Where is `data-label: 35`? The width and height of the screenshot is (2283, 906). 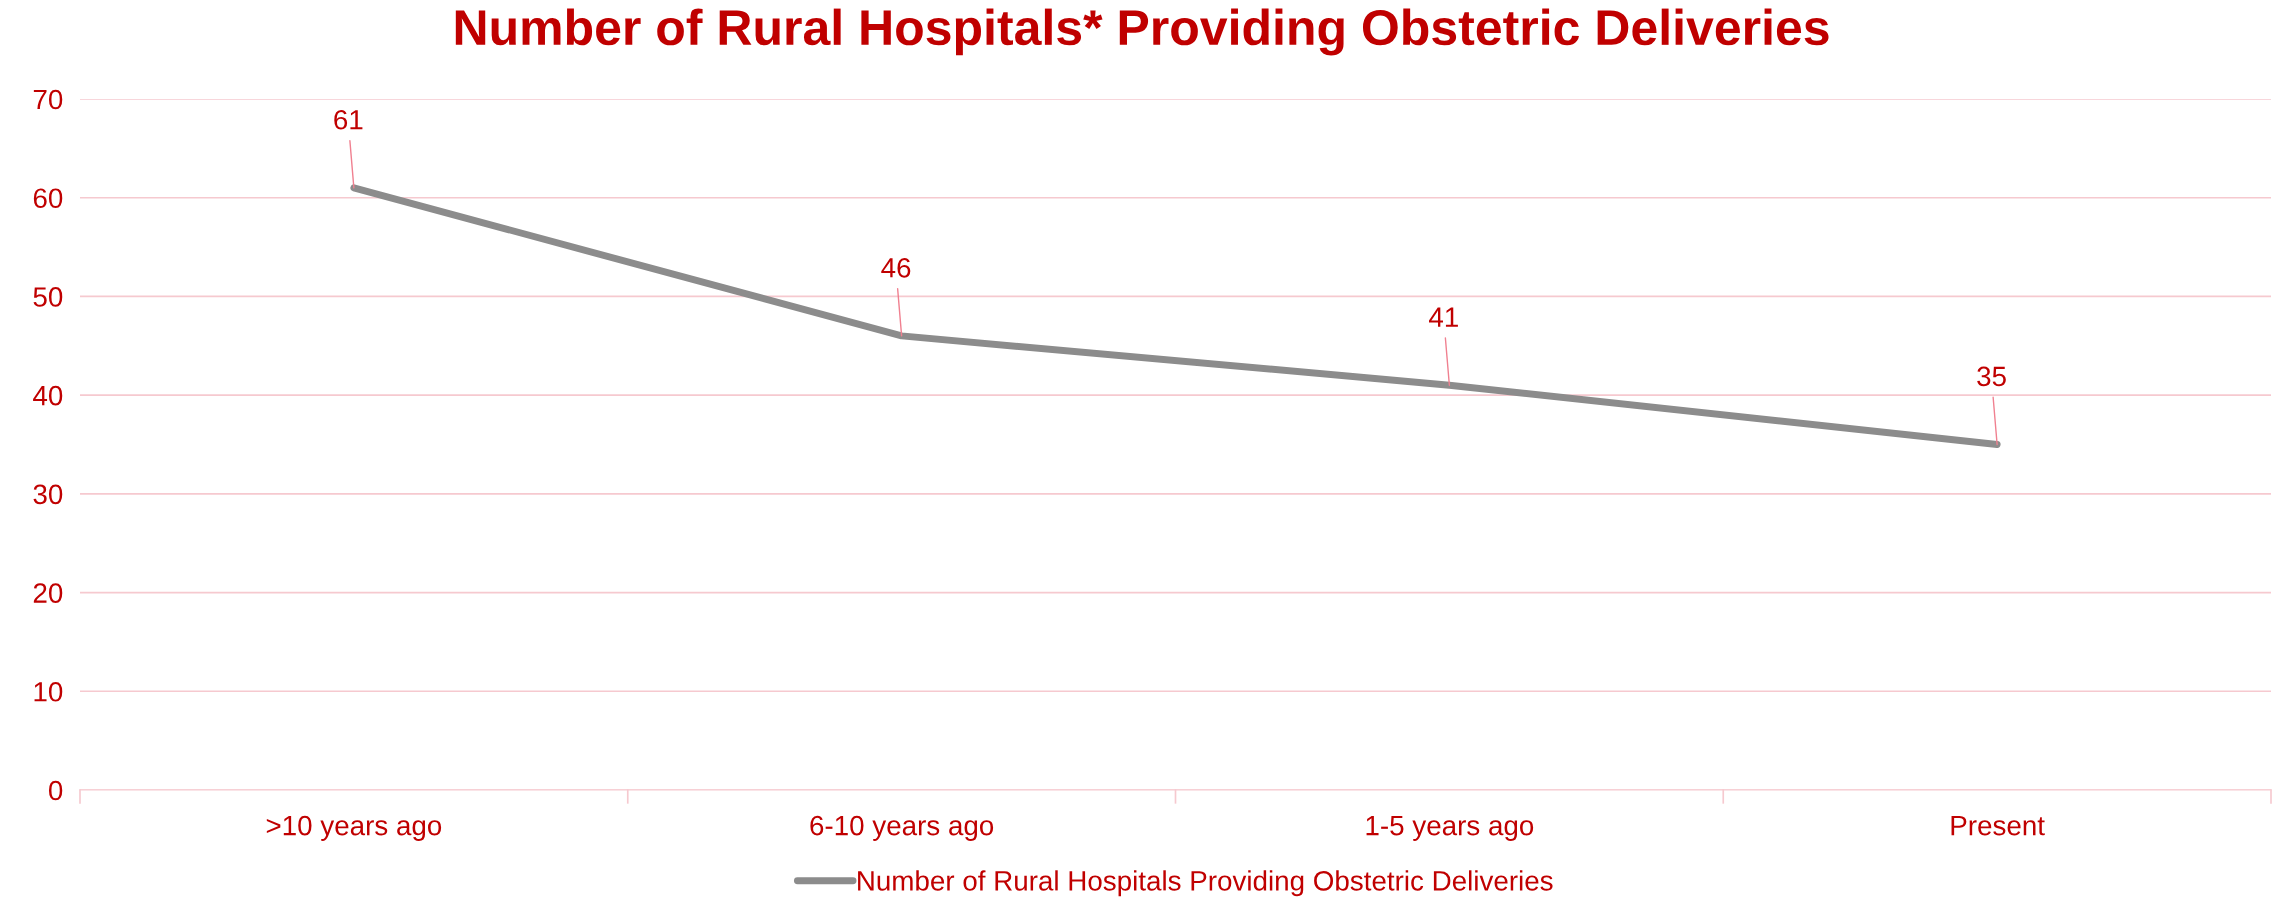 data-label: 35 is located at coordinates (1991, 376).